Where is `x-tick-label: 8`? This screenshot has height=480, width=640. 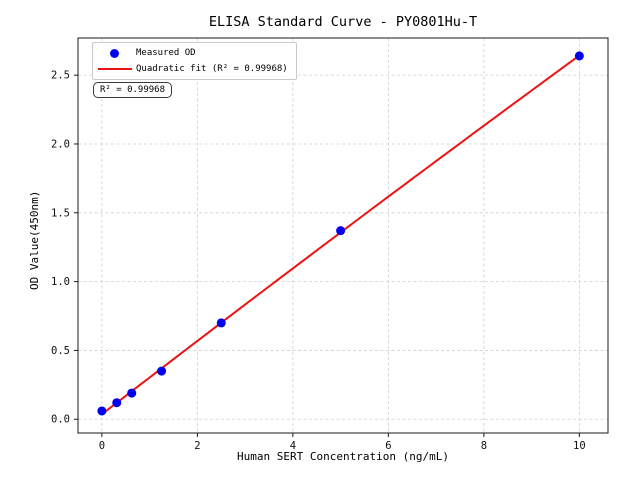 x-tick-label: 8 is located at coordinates (484, 446).